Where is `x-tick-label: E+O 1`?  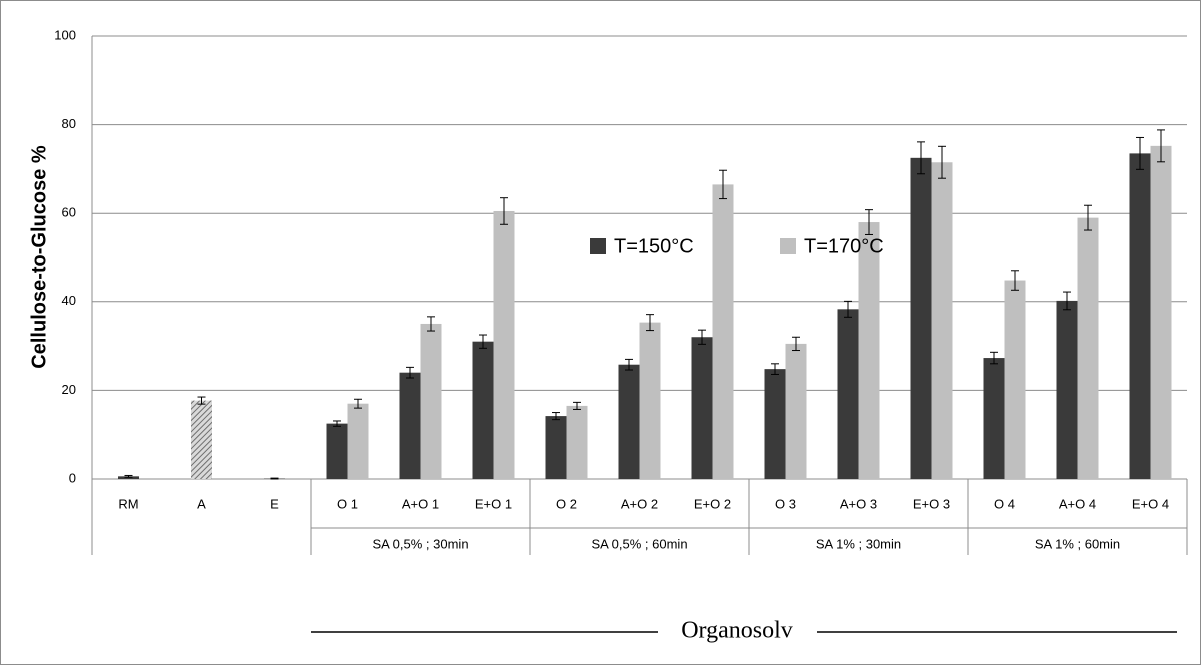
x-tick-label: E+O 1 is located at coordinates (493, 503).